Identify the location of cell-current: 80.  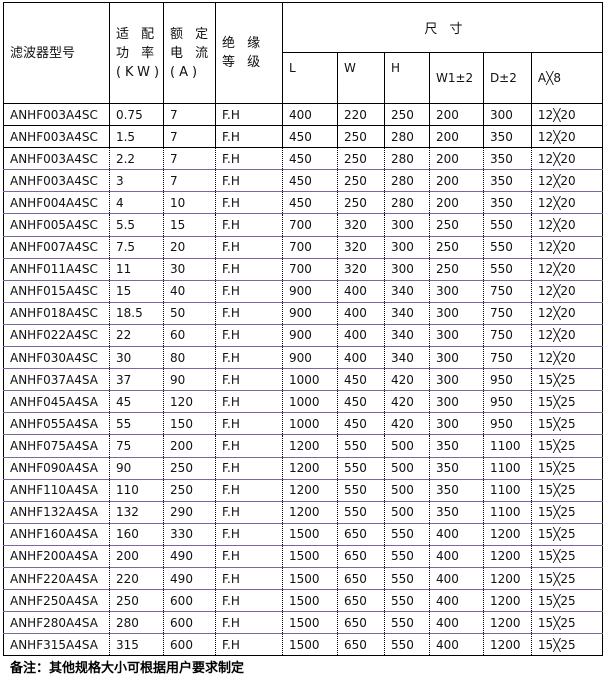
(190, 358).